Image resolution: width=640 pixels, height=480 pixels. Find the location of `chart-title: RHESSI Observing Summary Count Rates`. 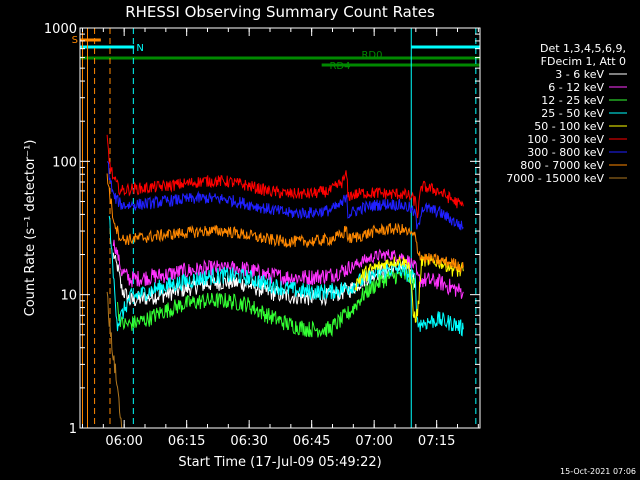

chart-title: RHESSI Observing Summary Count Rates is located at coordinates (280, 12).